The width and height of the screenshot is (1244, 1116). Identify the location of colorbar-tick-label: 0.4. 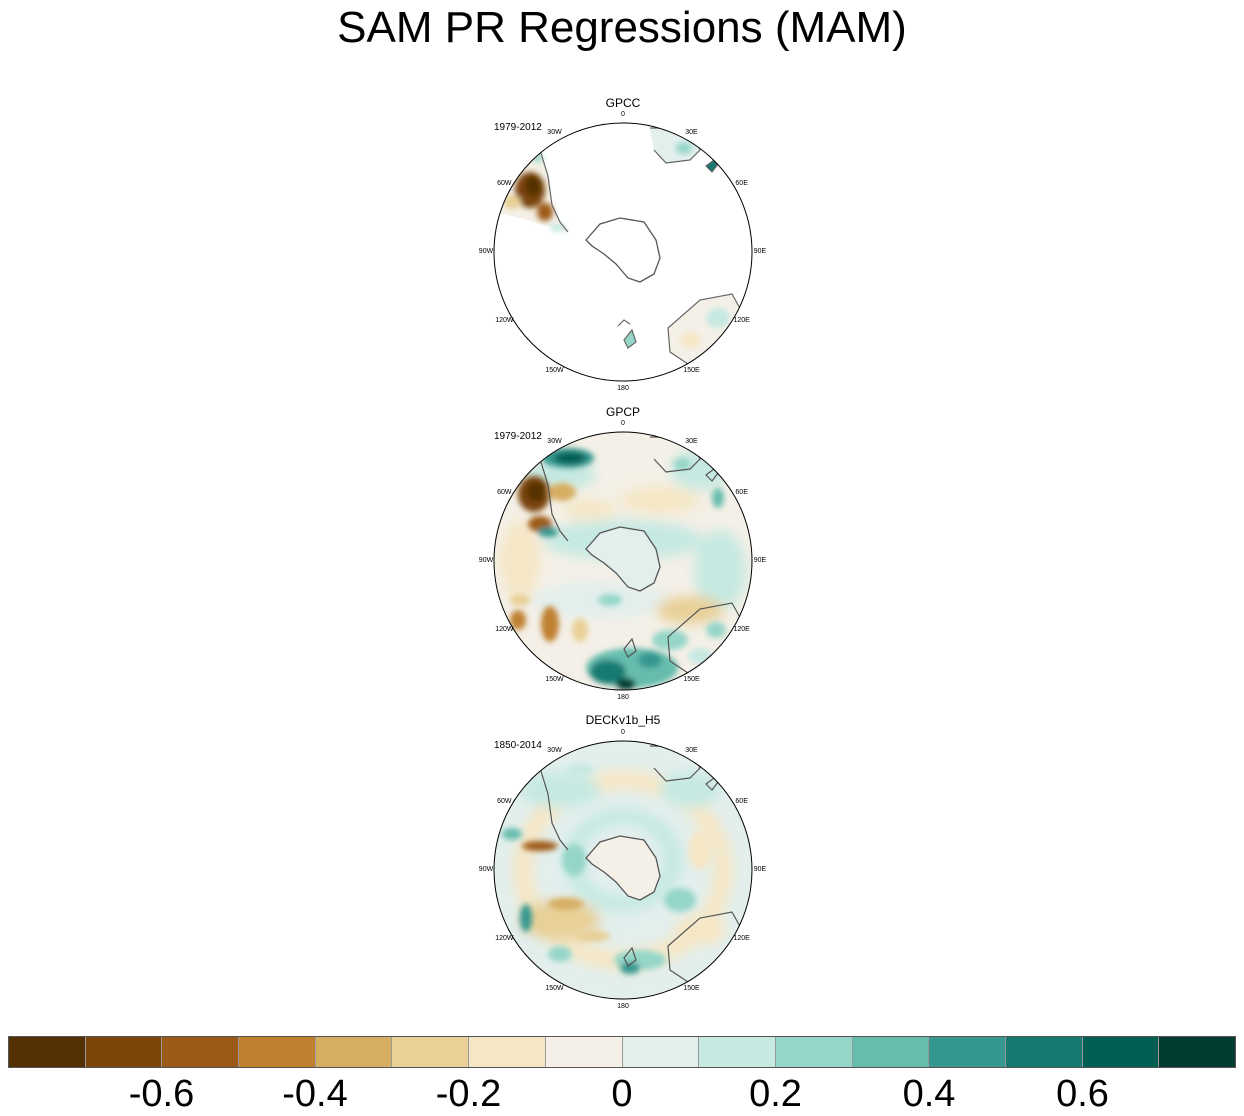
(929, 1094).